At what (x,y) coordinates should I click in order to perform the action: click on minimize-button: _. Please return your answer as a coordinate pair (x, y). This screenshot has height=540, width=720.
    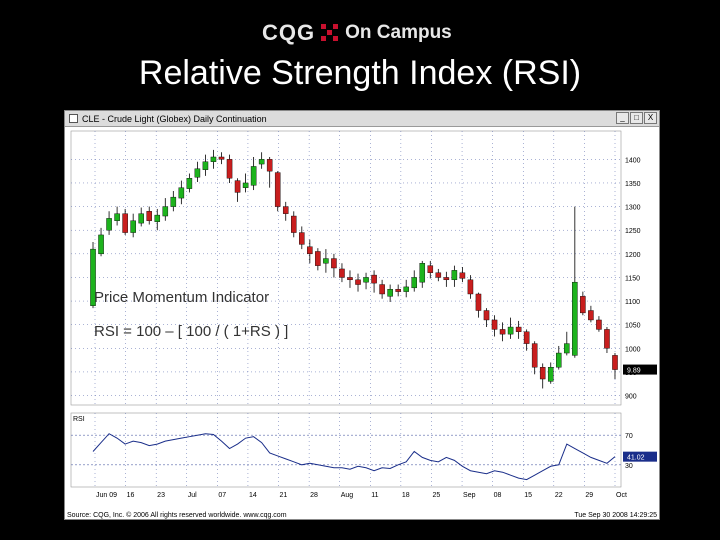
    Looking at the image, I should click on (622, 118).